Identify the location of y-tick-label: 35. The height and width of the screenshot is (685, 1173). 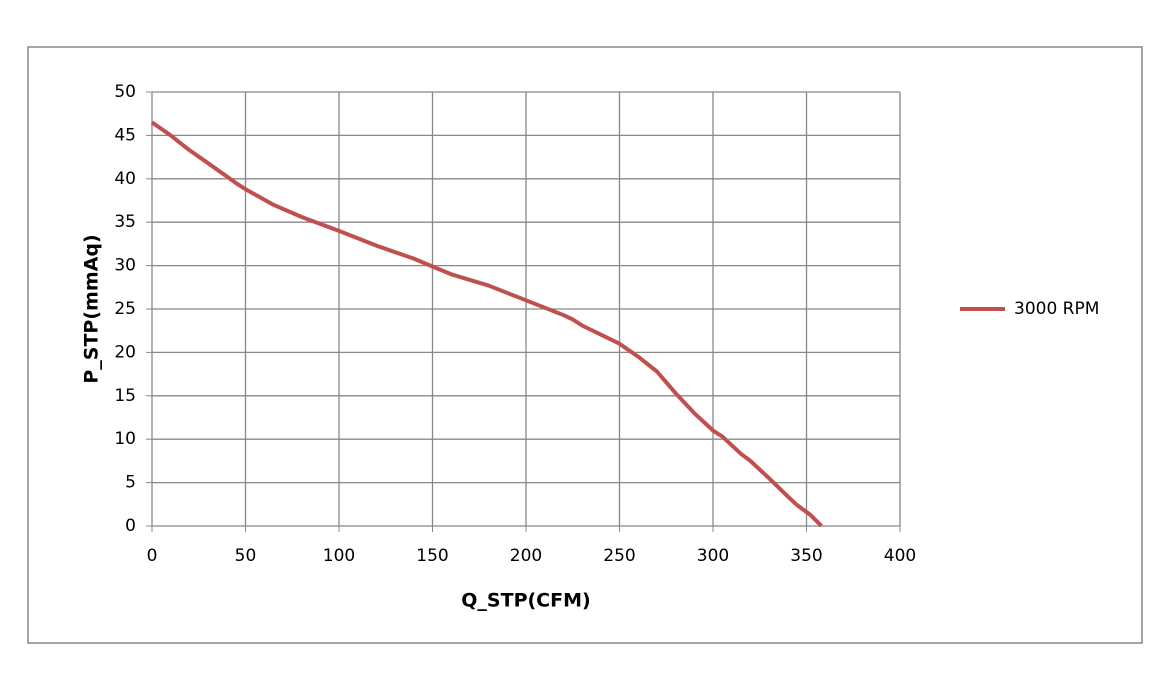
(125, 222).